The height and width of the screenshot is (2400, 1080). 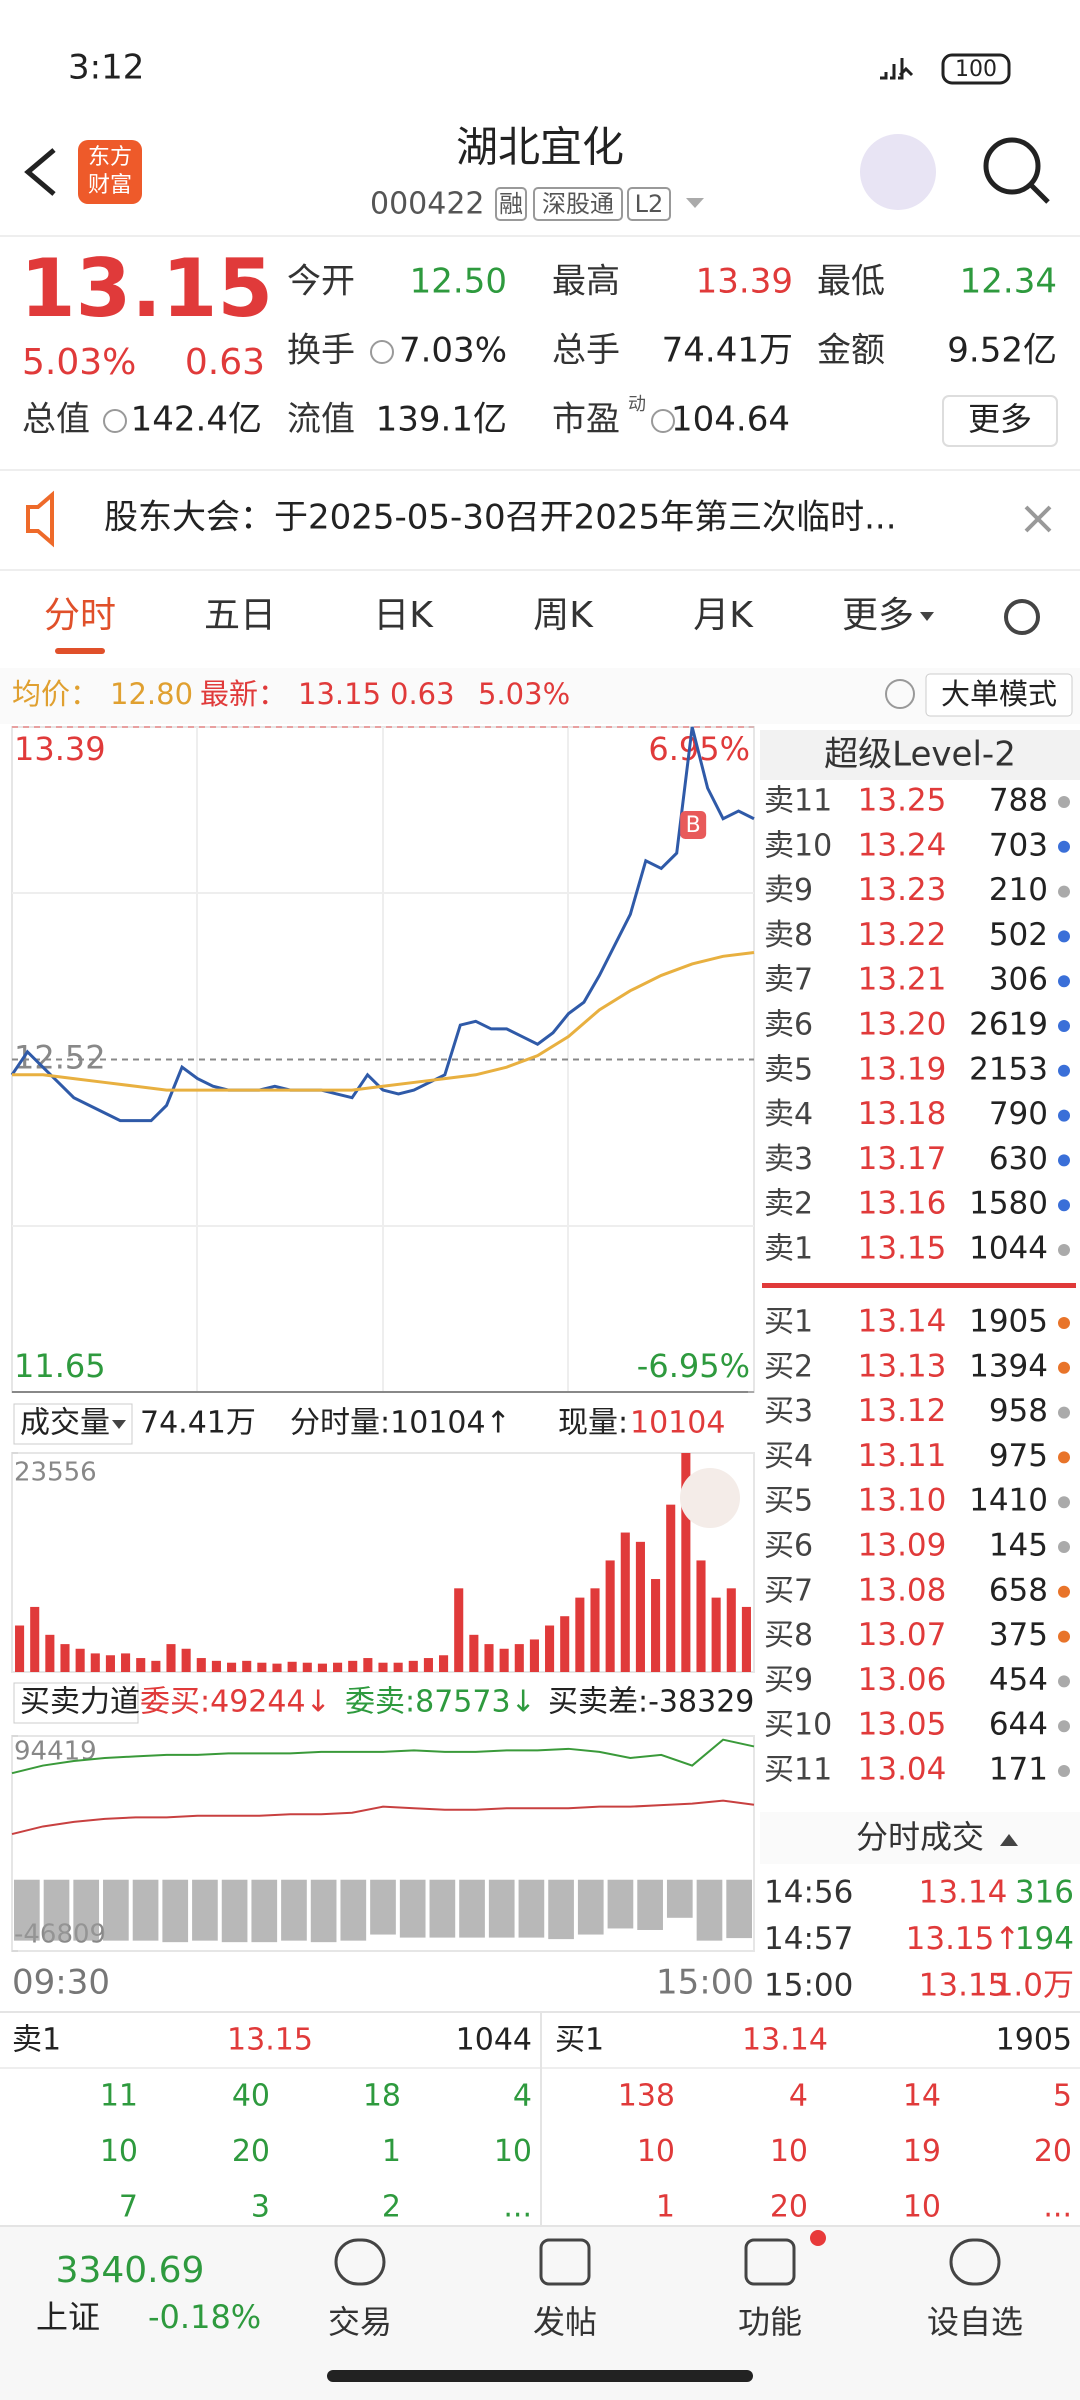 I want to click on book-volume: 703, so click(x=1018, y=845).